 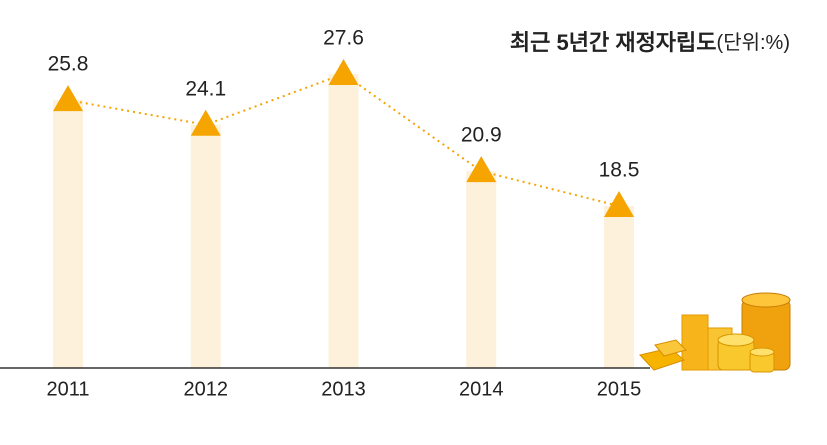 What do you see at coordinates (753, 42) in the screenshot?
I see `unit-label: (단위:%)` at bounding box center [753, 42].